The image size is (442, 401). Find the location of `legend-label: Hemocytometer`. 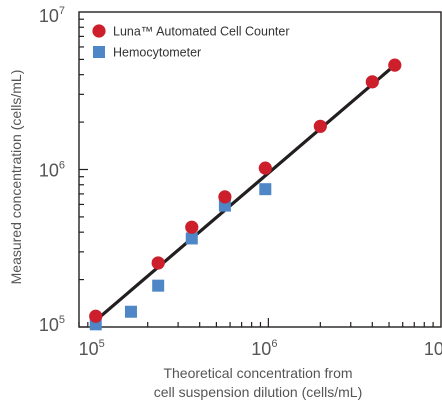

legend-label: Hemocytometer is located at coordinates (157, 53).